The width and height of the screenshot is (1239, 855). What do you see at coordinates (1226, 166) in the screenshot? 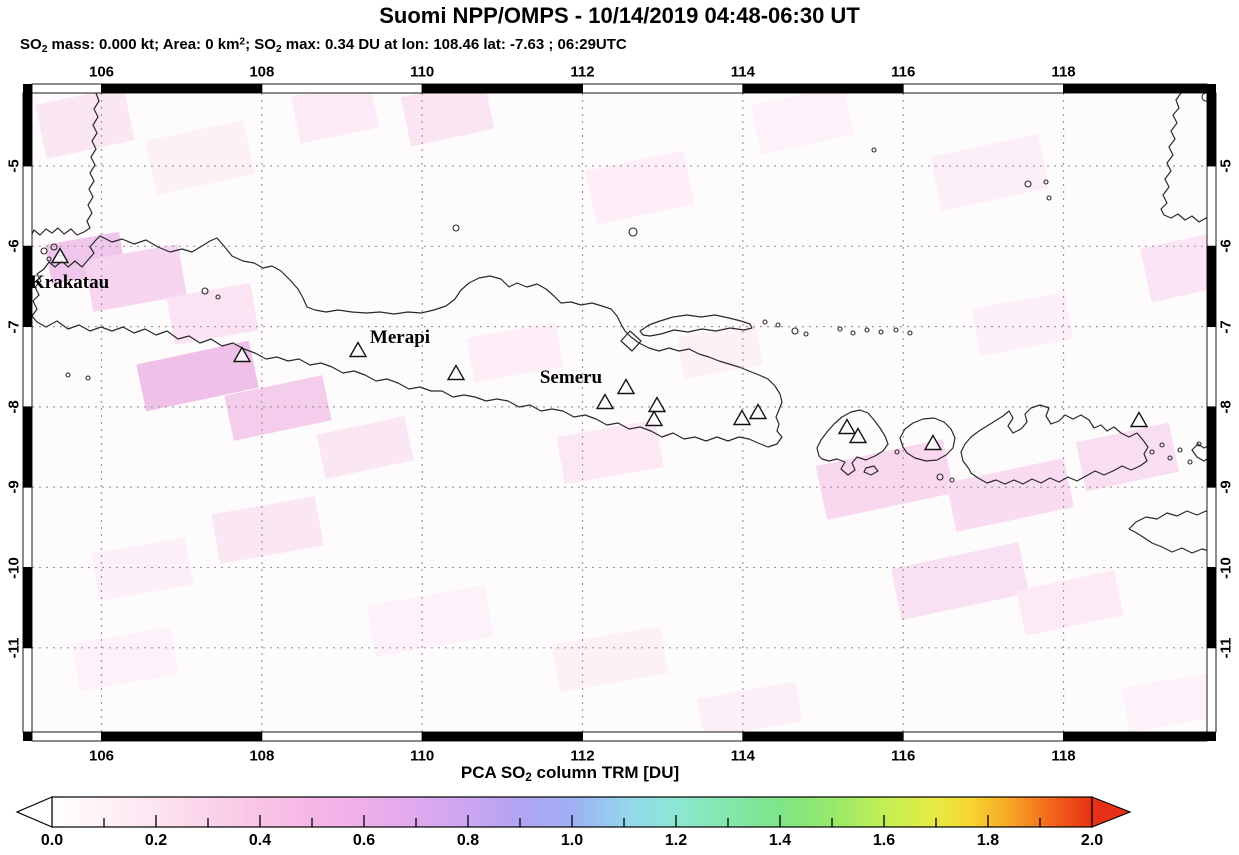
I see `lat-tick-label-right: -5` at bounding box center [1226, 166].